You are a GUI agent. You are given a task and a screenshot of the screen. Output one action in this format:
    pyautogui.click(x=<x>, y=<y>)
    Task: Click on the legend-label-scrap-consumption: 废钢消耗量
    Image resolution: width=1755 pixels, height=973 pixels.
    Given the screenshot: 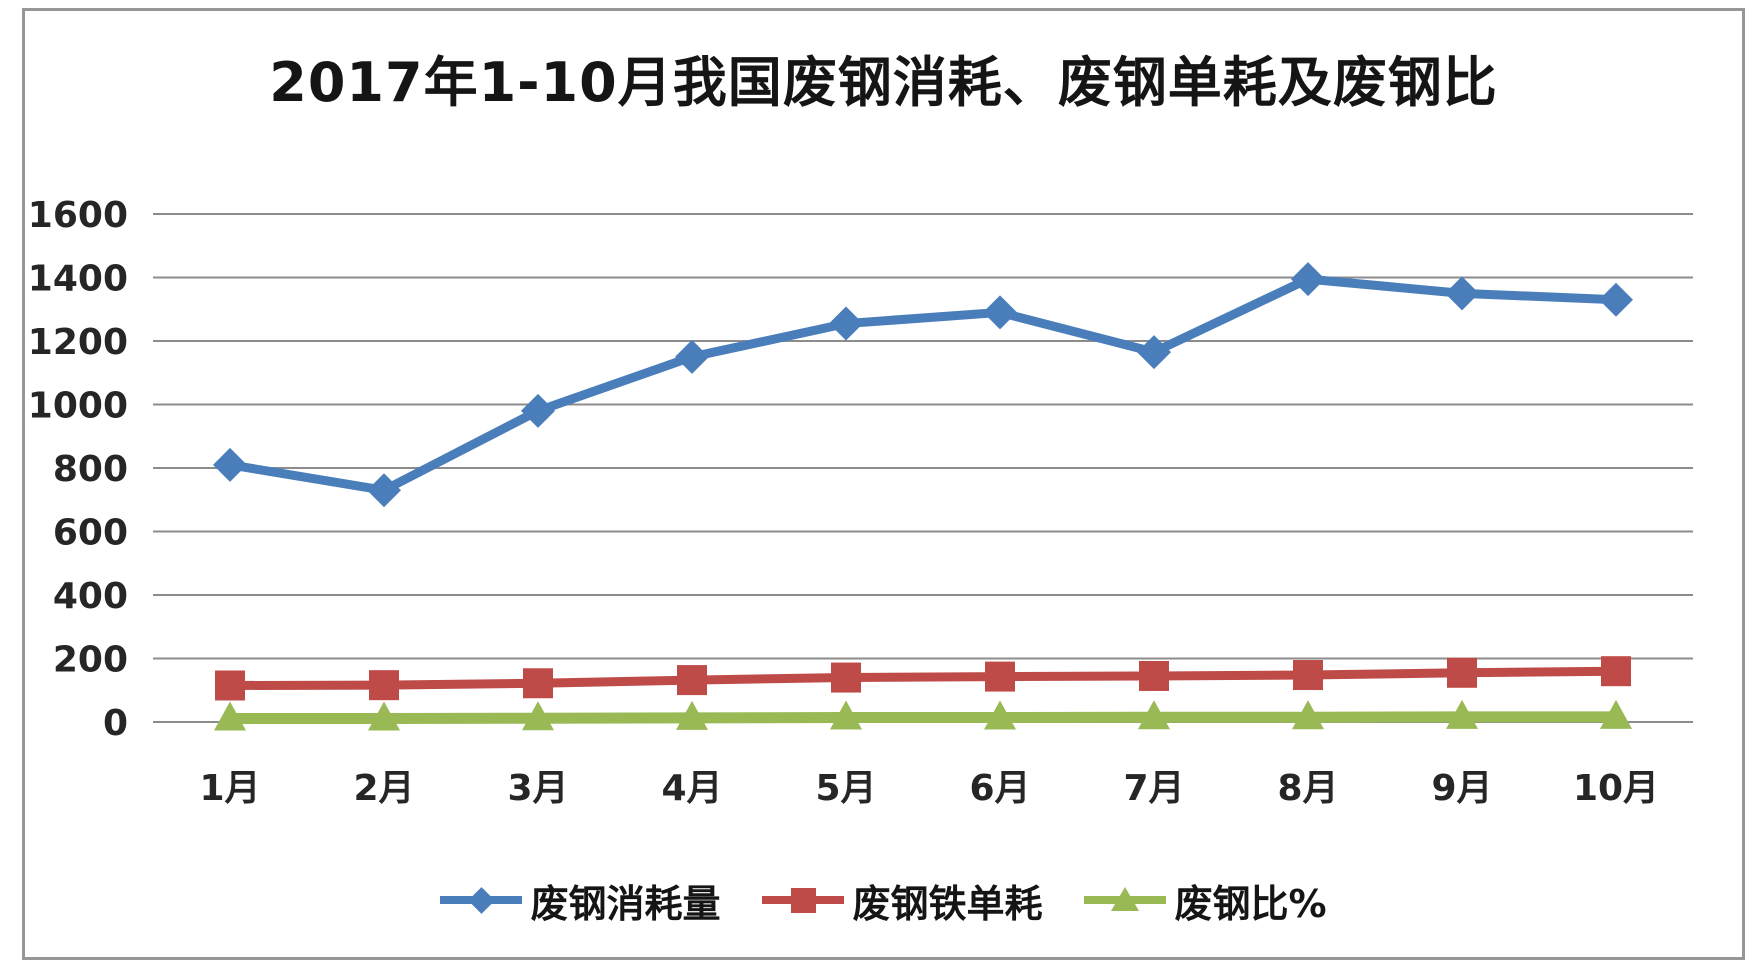 What is the action you would take?
    pyautogui.click(x=625, y=903)
    